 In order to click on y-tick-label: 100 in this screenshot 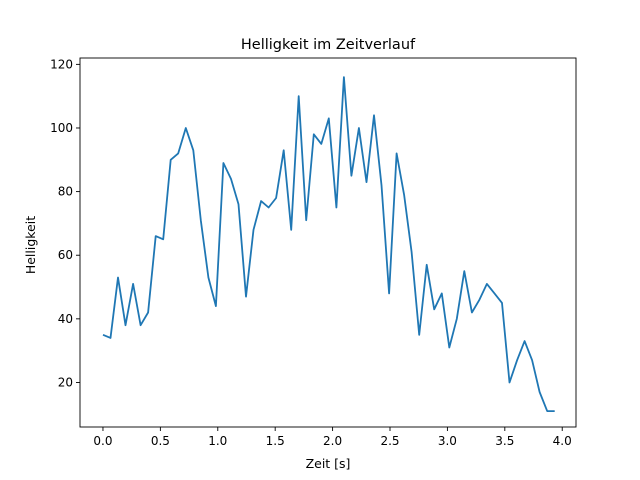, I will do `click(61, 128)`.